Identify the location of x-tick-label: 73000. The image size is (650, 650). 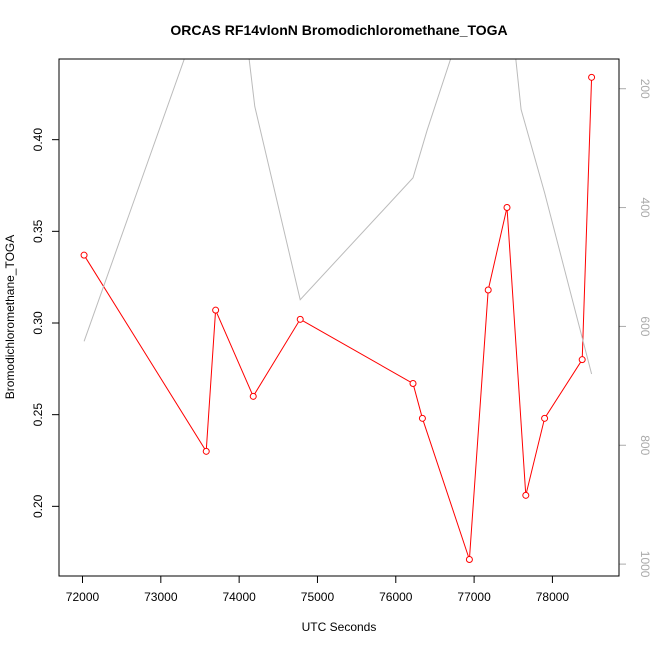
(161, 597).